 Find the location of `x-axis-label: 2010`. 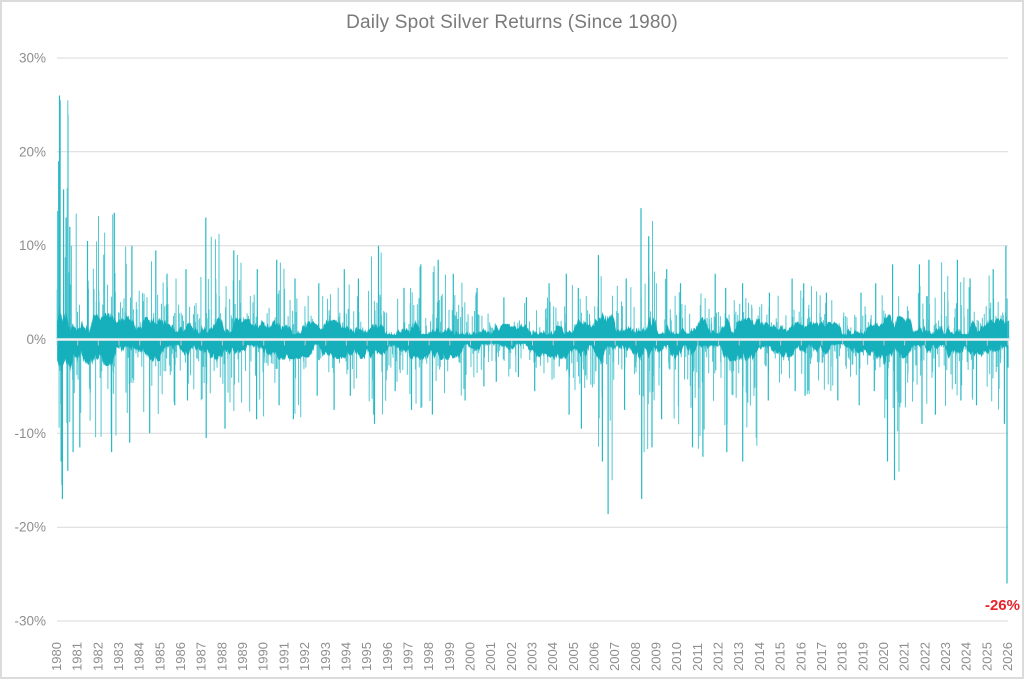

x-axis-label: 2010 is located at coordinates (676, 656).